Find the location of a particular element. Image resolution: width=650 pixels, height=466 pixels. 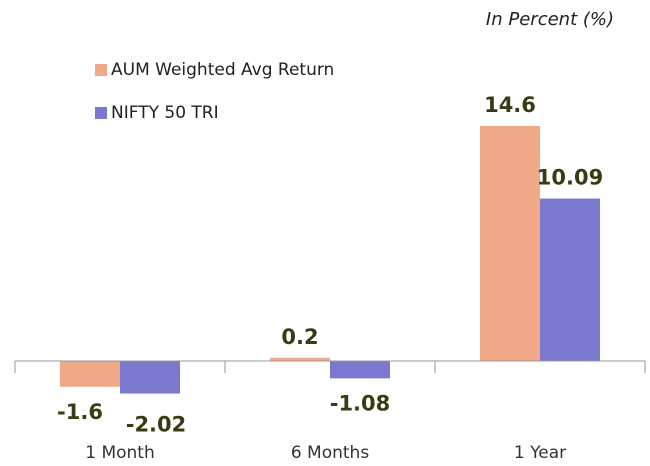

legend-label: AUM Weighted Avg Return is located at coordinates (222, 70).